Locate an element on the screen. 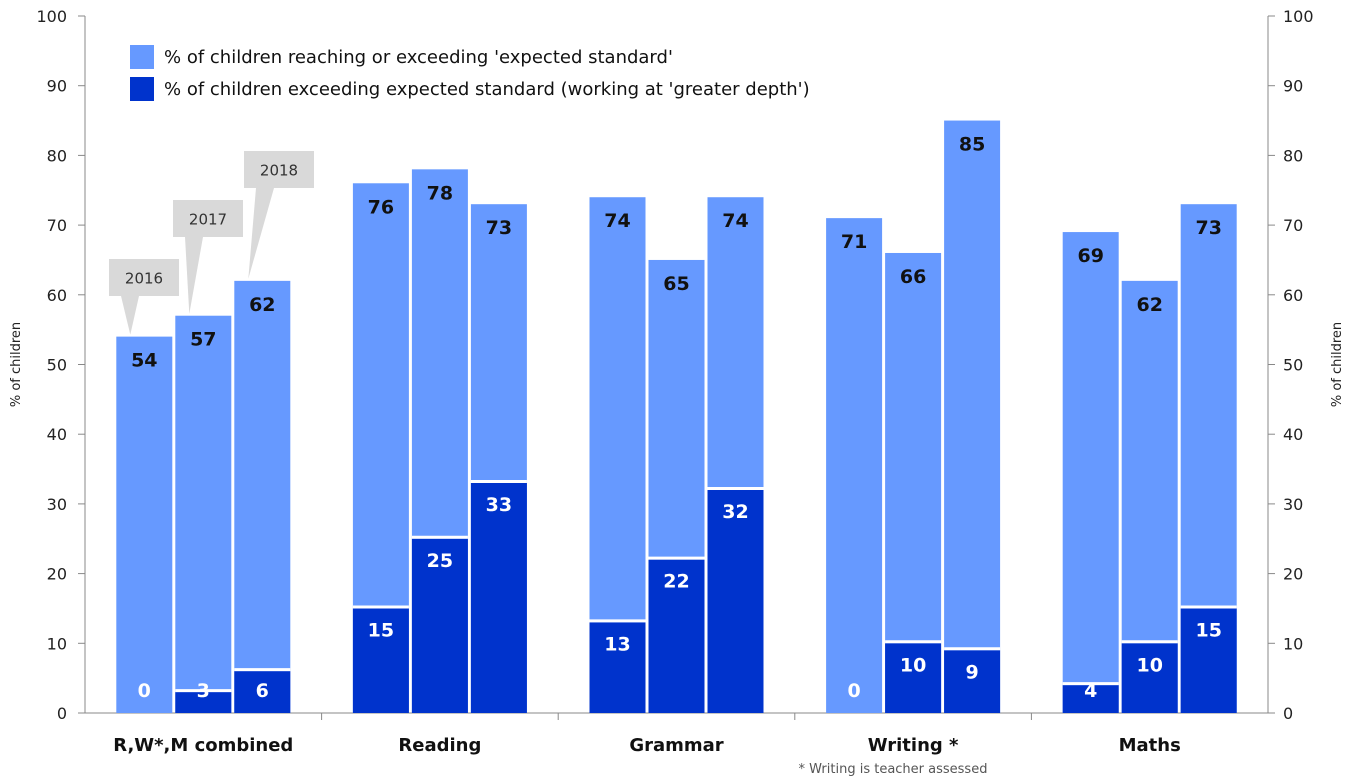  callout-year-label: 2016 is located at coordinates (144, 279).